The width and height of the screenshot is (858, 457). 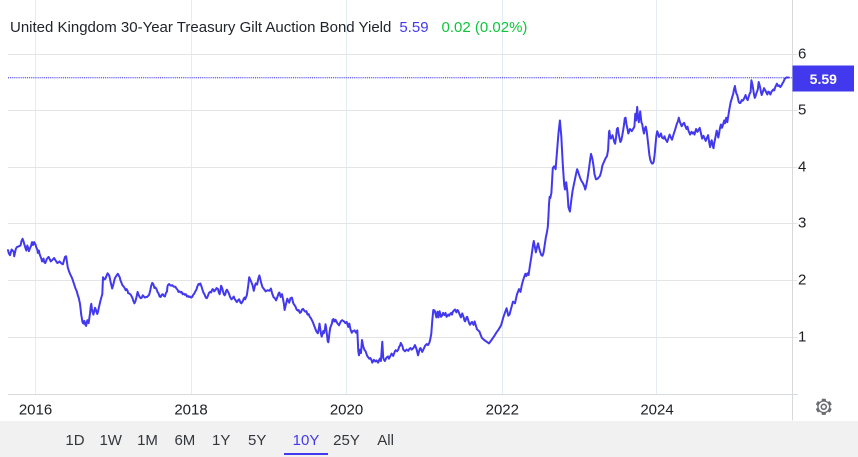 What do you see at coordinates (502, 409) in the screenshot?
I see `svg-text: 2022` at bounding box center [502, 409].